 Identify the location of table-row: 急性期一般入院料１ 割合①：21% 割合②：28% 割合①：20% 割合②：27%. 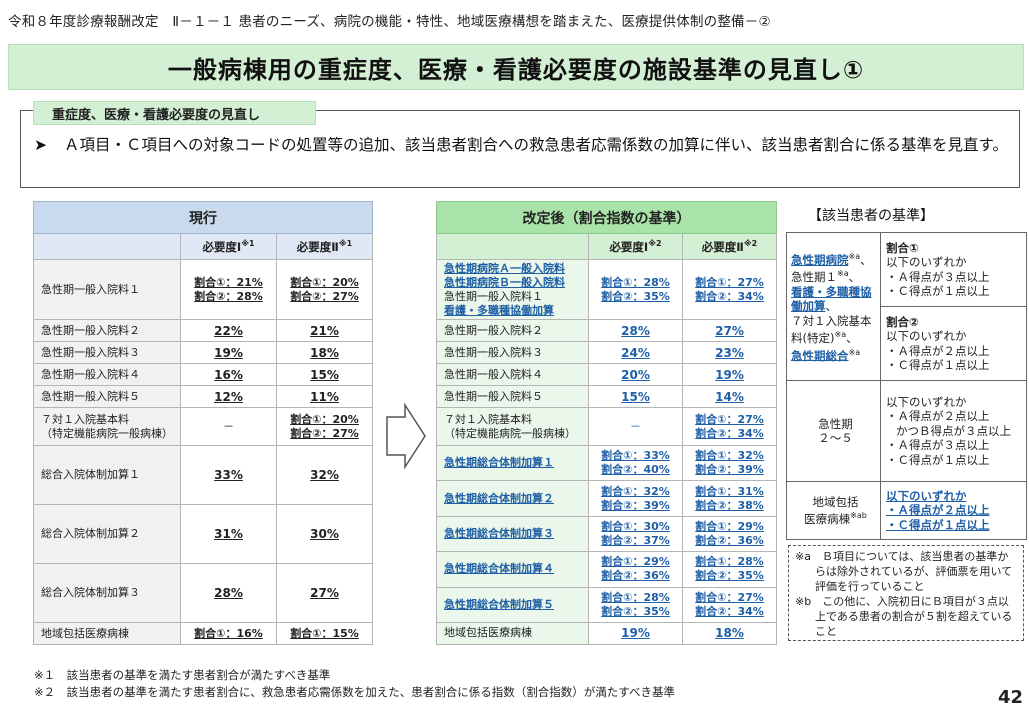
(203, 289).